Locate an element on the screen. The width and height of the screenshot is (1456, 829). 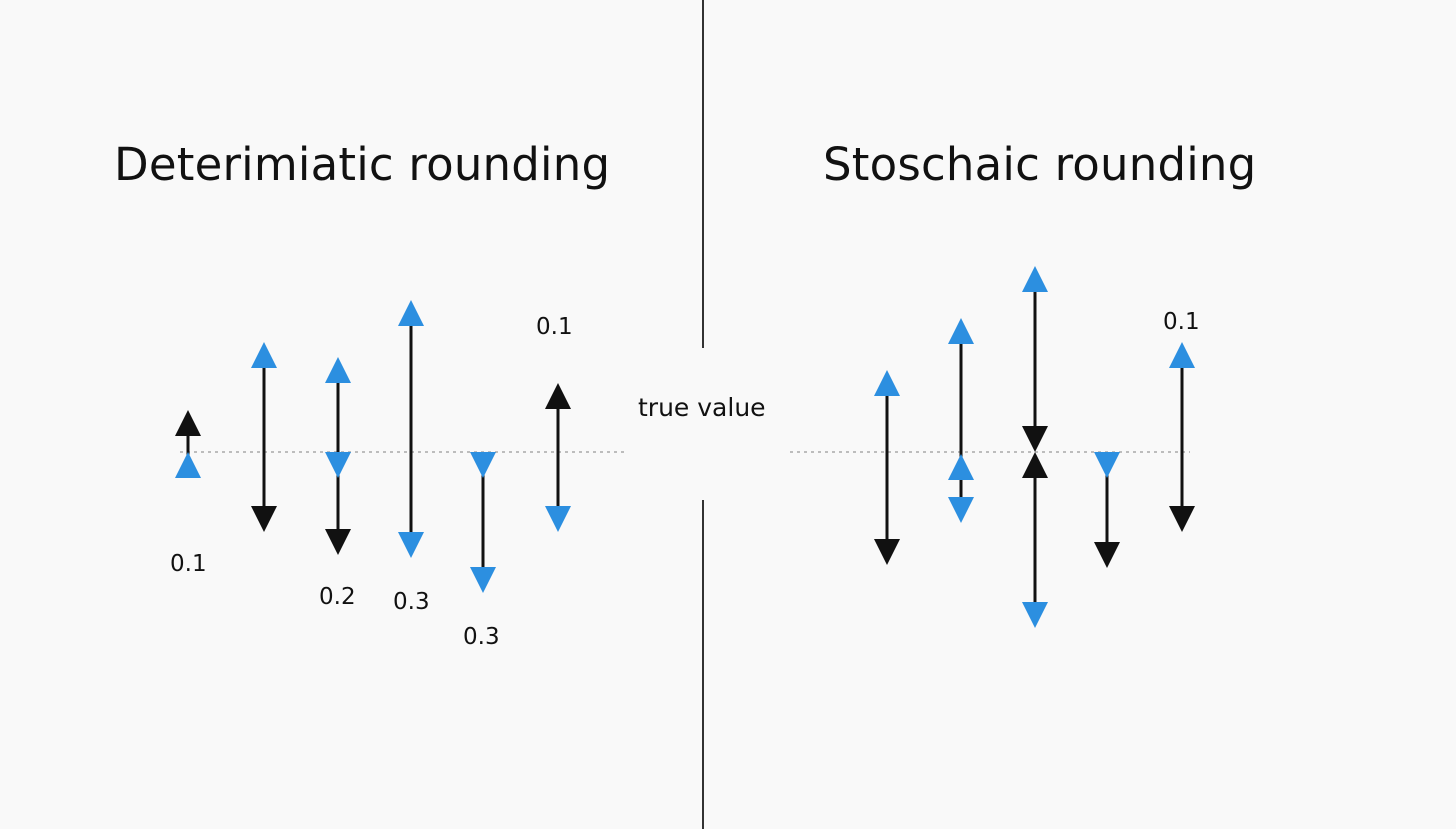
det-arrow-5-down-head is located at coordinates (483, 580).